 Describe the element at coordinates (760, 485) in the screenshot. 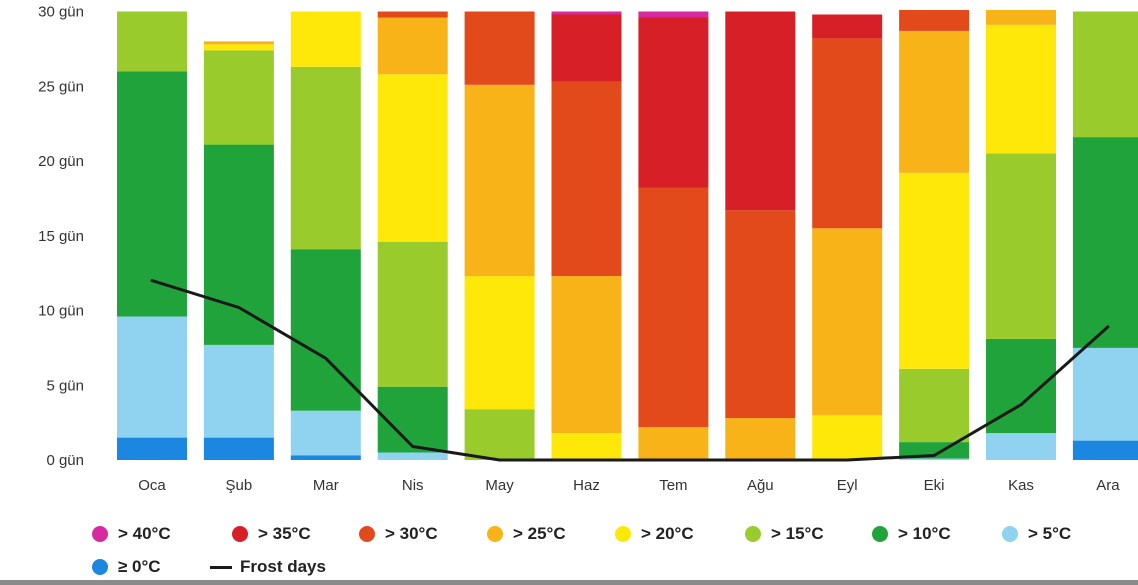

I see `x-tick-label: Ağu` at that location.